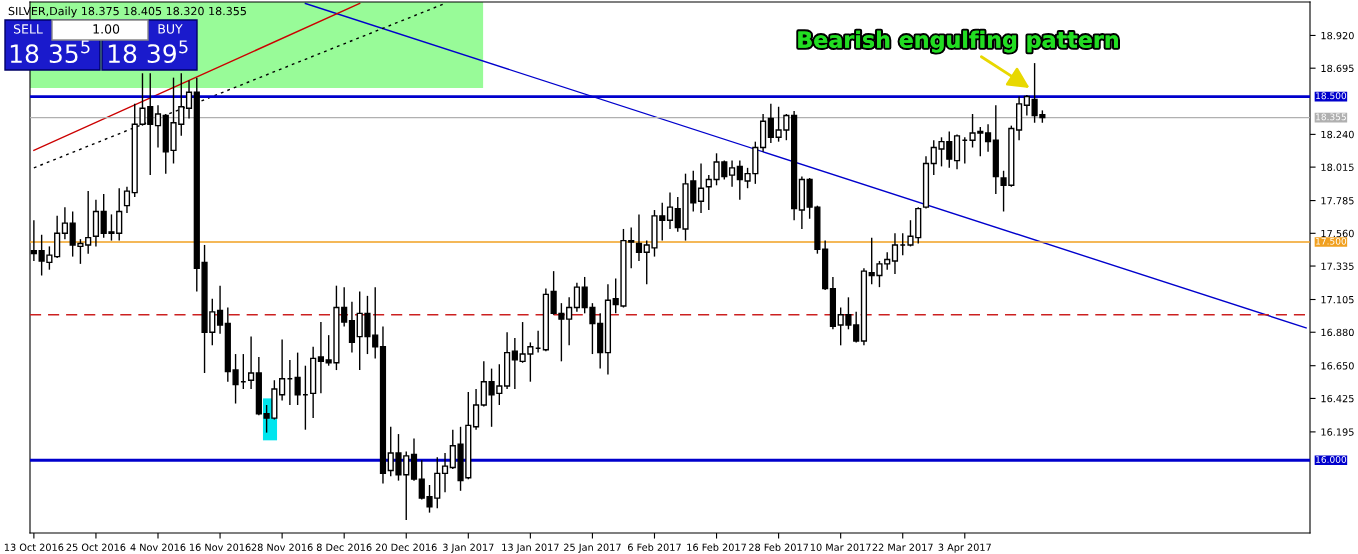 The width and height of the screenshot is (1358, 554). I want to click on annotation: SELL, so click(28, 29).